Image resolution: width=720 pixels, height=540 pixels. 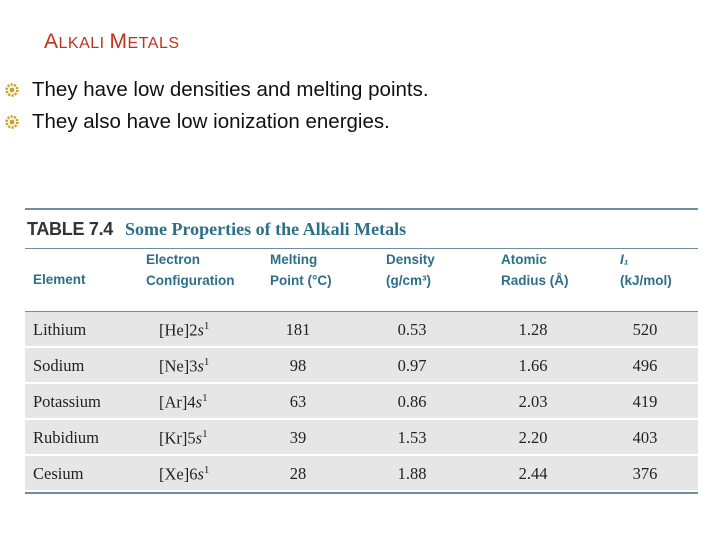 I want to click on header-density: Density (g/cm³), so click(x=410, y=270).